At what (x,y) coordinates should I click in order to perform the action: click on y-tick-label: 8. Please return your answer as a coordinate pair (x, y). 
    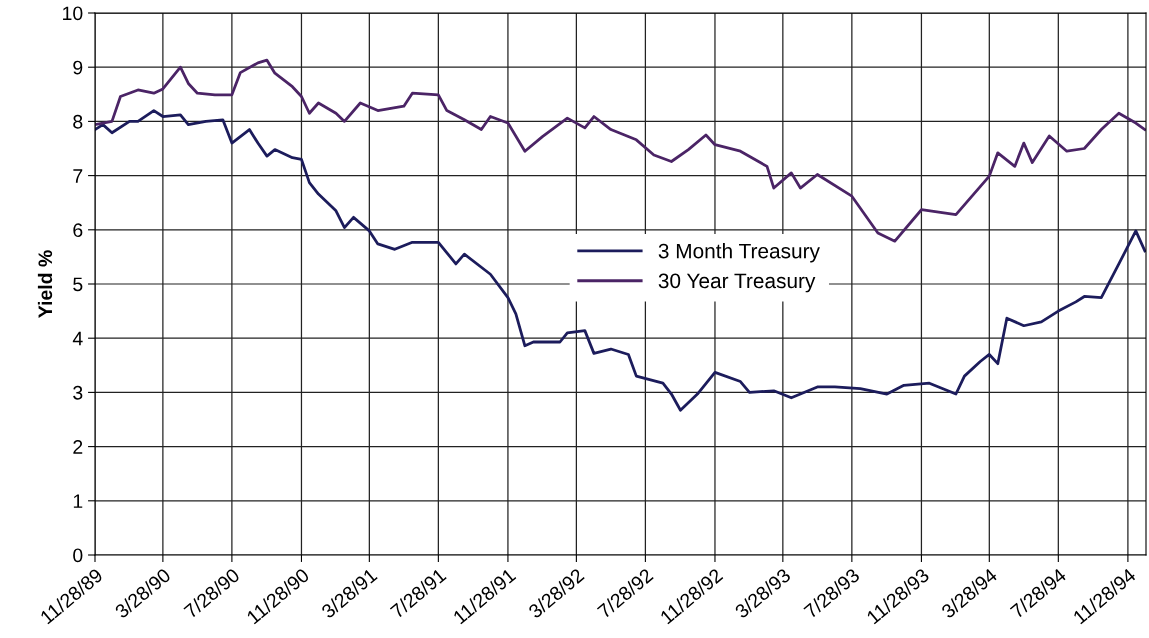
    Looking at the image, I should click on (78, 121).